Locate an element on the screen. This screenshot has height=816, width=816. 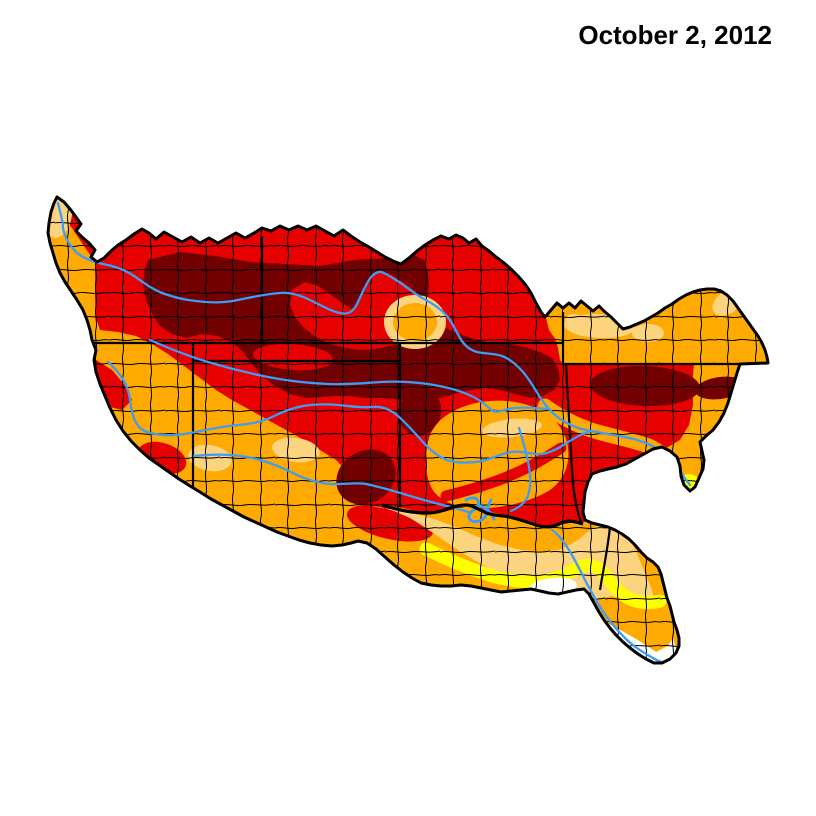
state-line-red-river is located at coordinates (482, 516).